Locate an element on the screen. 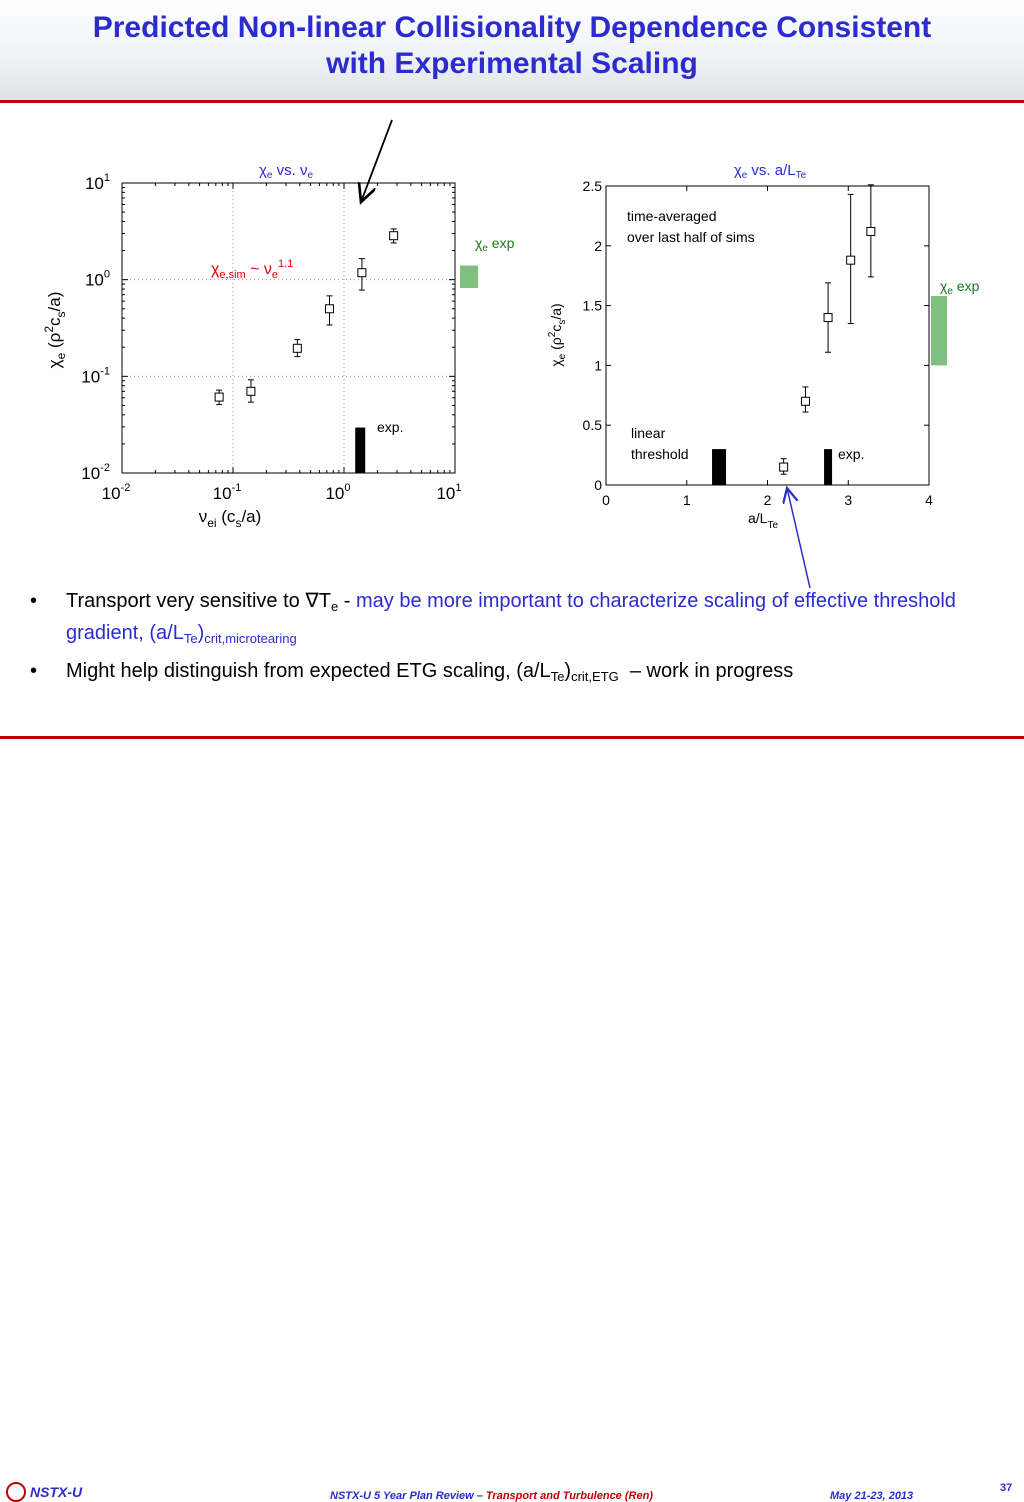  c1-ylabel: χe (ρ2cs/a) is located at coordinates (55, 330).